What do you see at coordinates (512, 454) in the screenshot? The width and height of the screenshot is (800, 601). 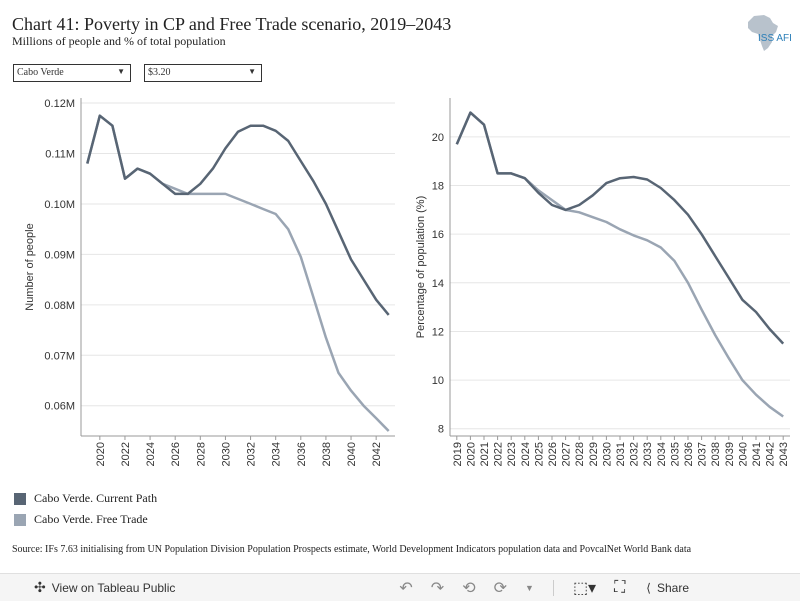 I see `x-tick-label: 2023` at bounding box center [512, 454].